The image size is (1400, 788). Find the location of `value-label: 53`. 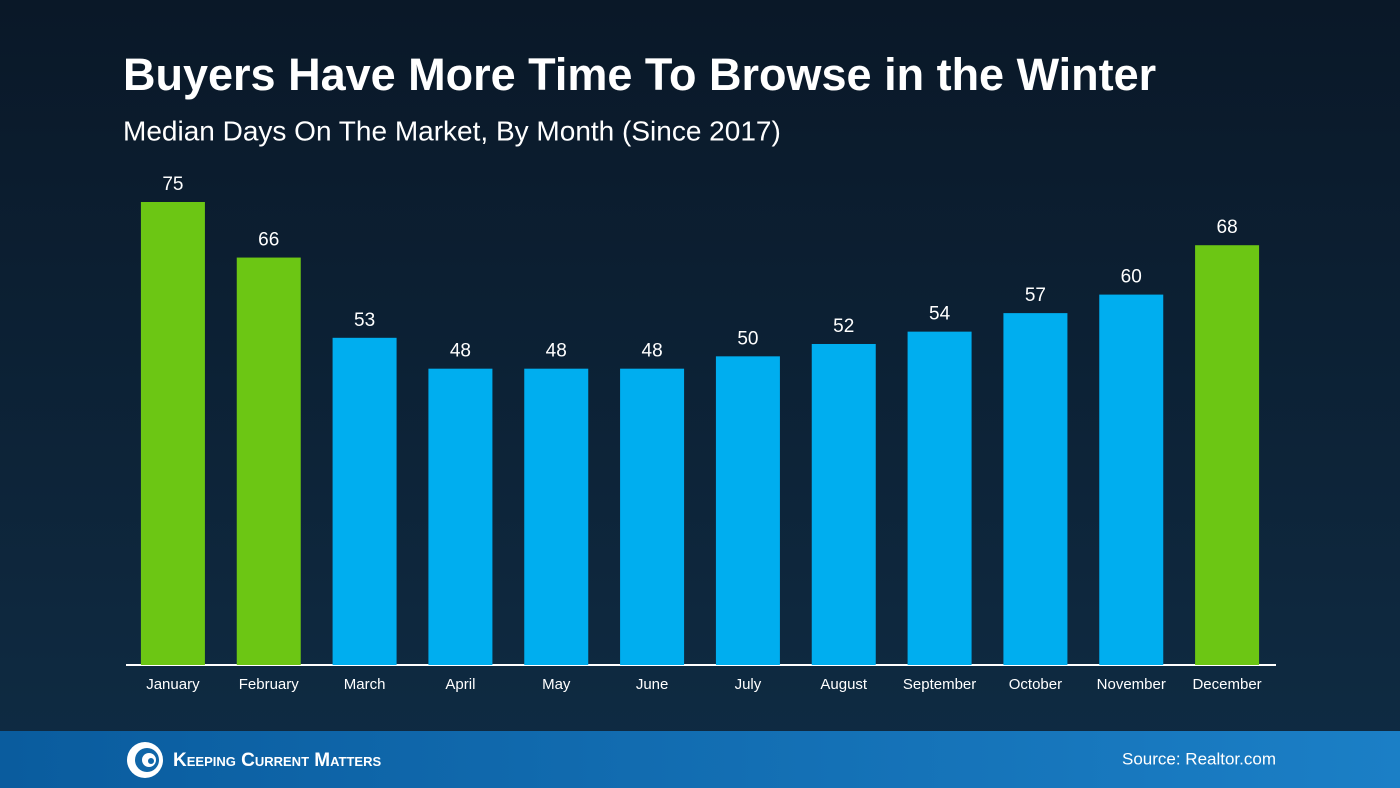

value-label: 53 is located at coordinates (364, 320).